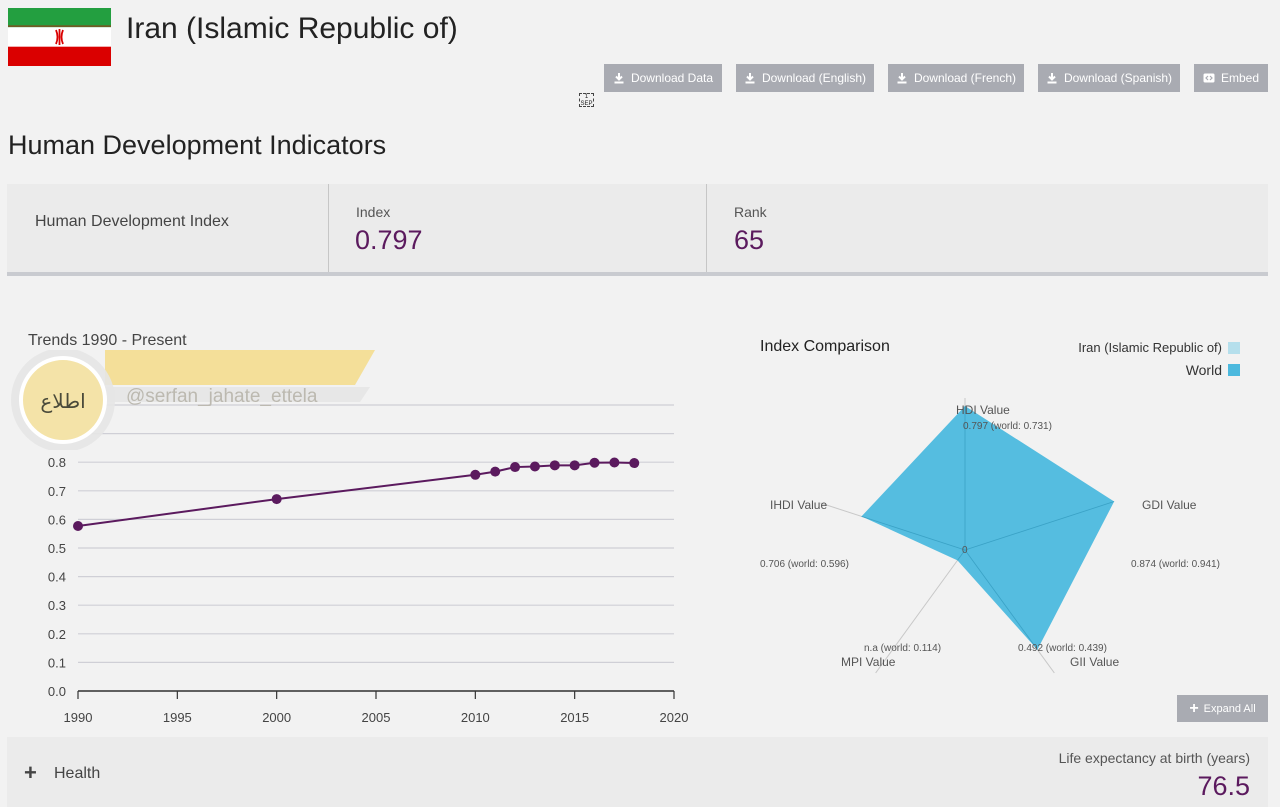  What do you see at coordinates (983, 410) in the screenshot?
I see `radar-axis-label: HDI Value` at bounding box center [983, 410].